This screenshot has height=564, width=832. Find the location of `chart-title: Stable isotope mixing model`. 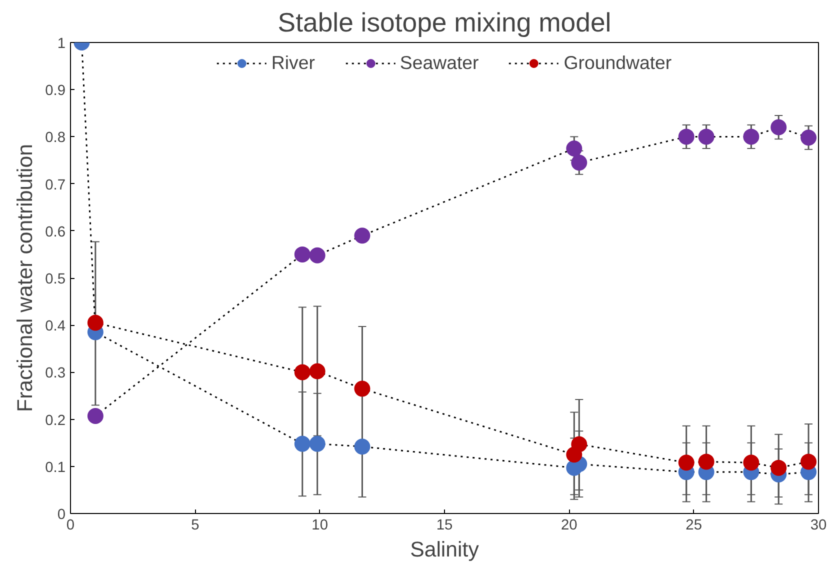

chart-title: Stable isotope mixing model is located at coordinates (445, 23).